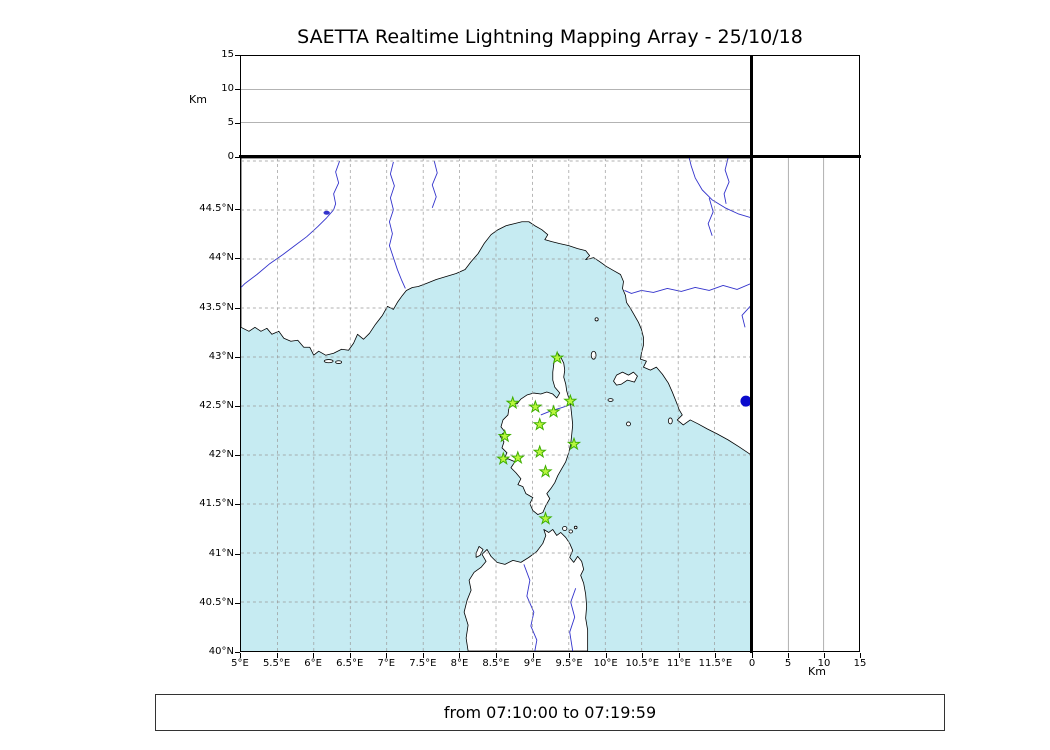 The height and width of the screenshot is (750, 1050). I want to click on coghinas-river, so click(530, 607).